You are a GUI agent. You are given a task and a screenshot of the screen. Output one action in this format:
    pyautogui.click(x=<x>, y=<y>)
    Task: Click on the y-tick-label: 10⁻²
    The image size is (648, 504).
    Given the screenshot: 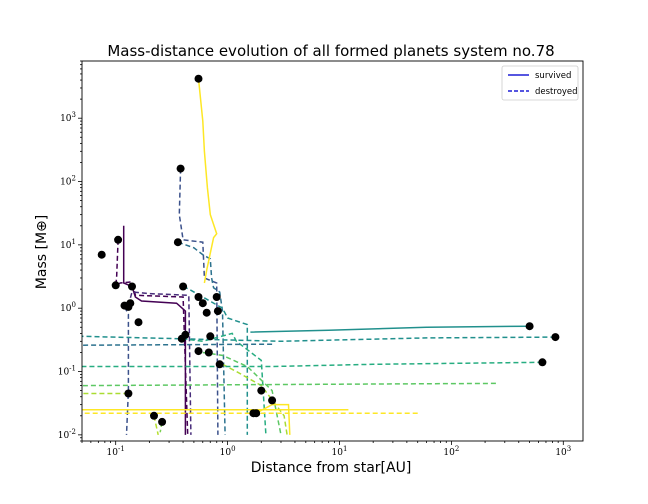 What is the action you would take?
    pyautogui.click(x=67, y=434)
    